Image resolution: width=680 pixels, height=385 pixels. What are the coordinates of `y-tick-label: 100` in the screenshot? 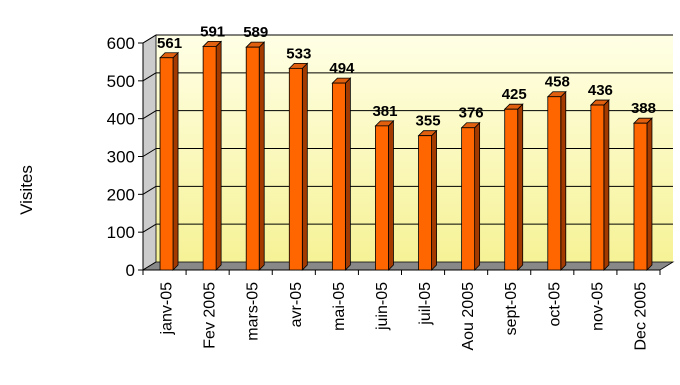 It's located at (121, 232).